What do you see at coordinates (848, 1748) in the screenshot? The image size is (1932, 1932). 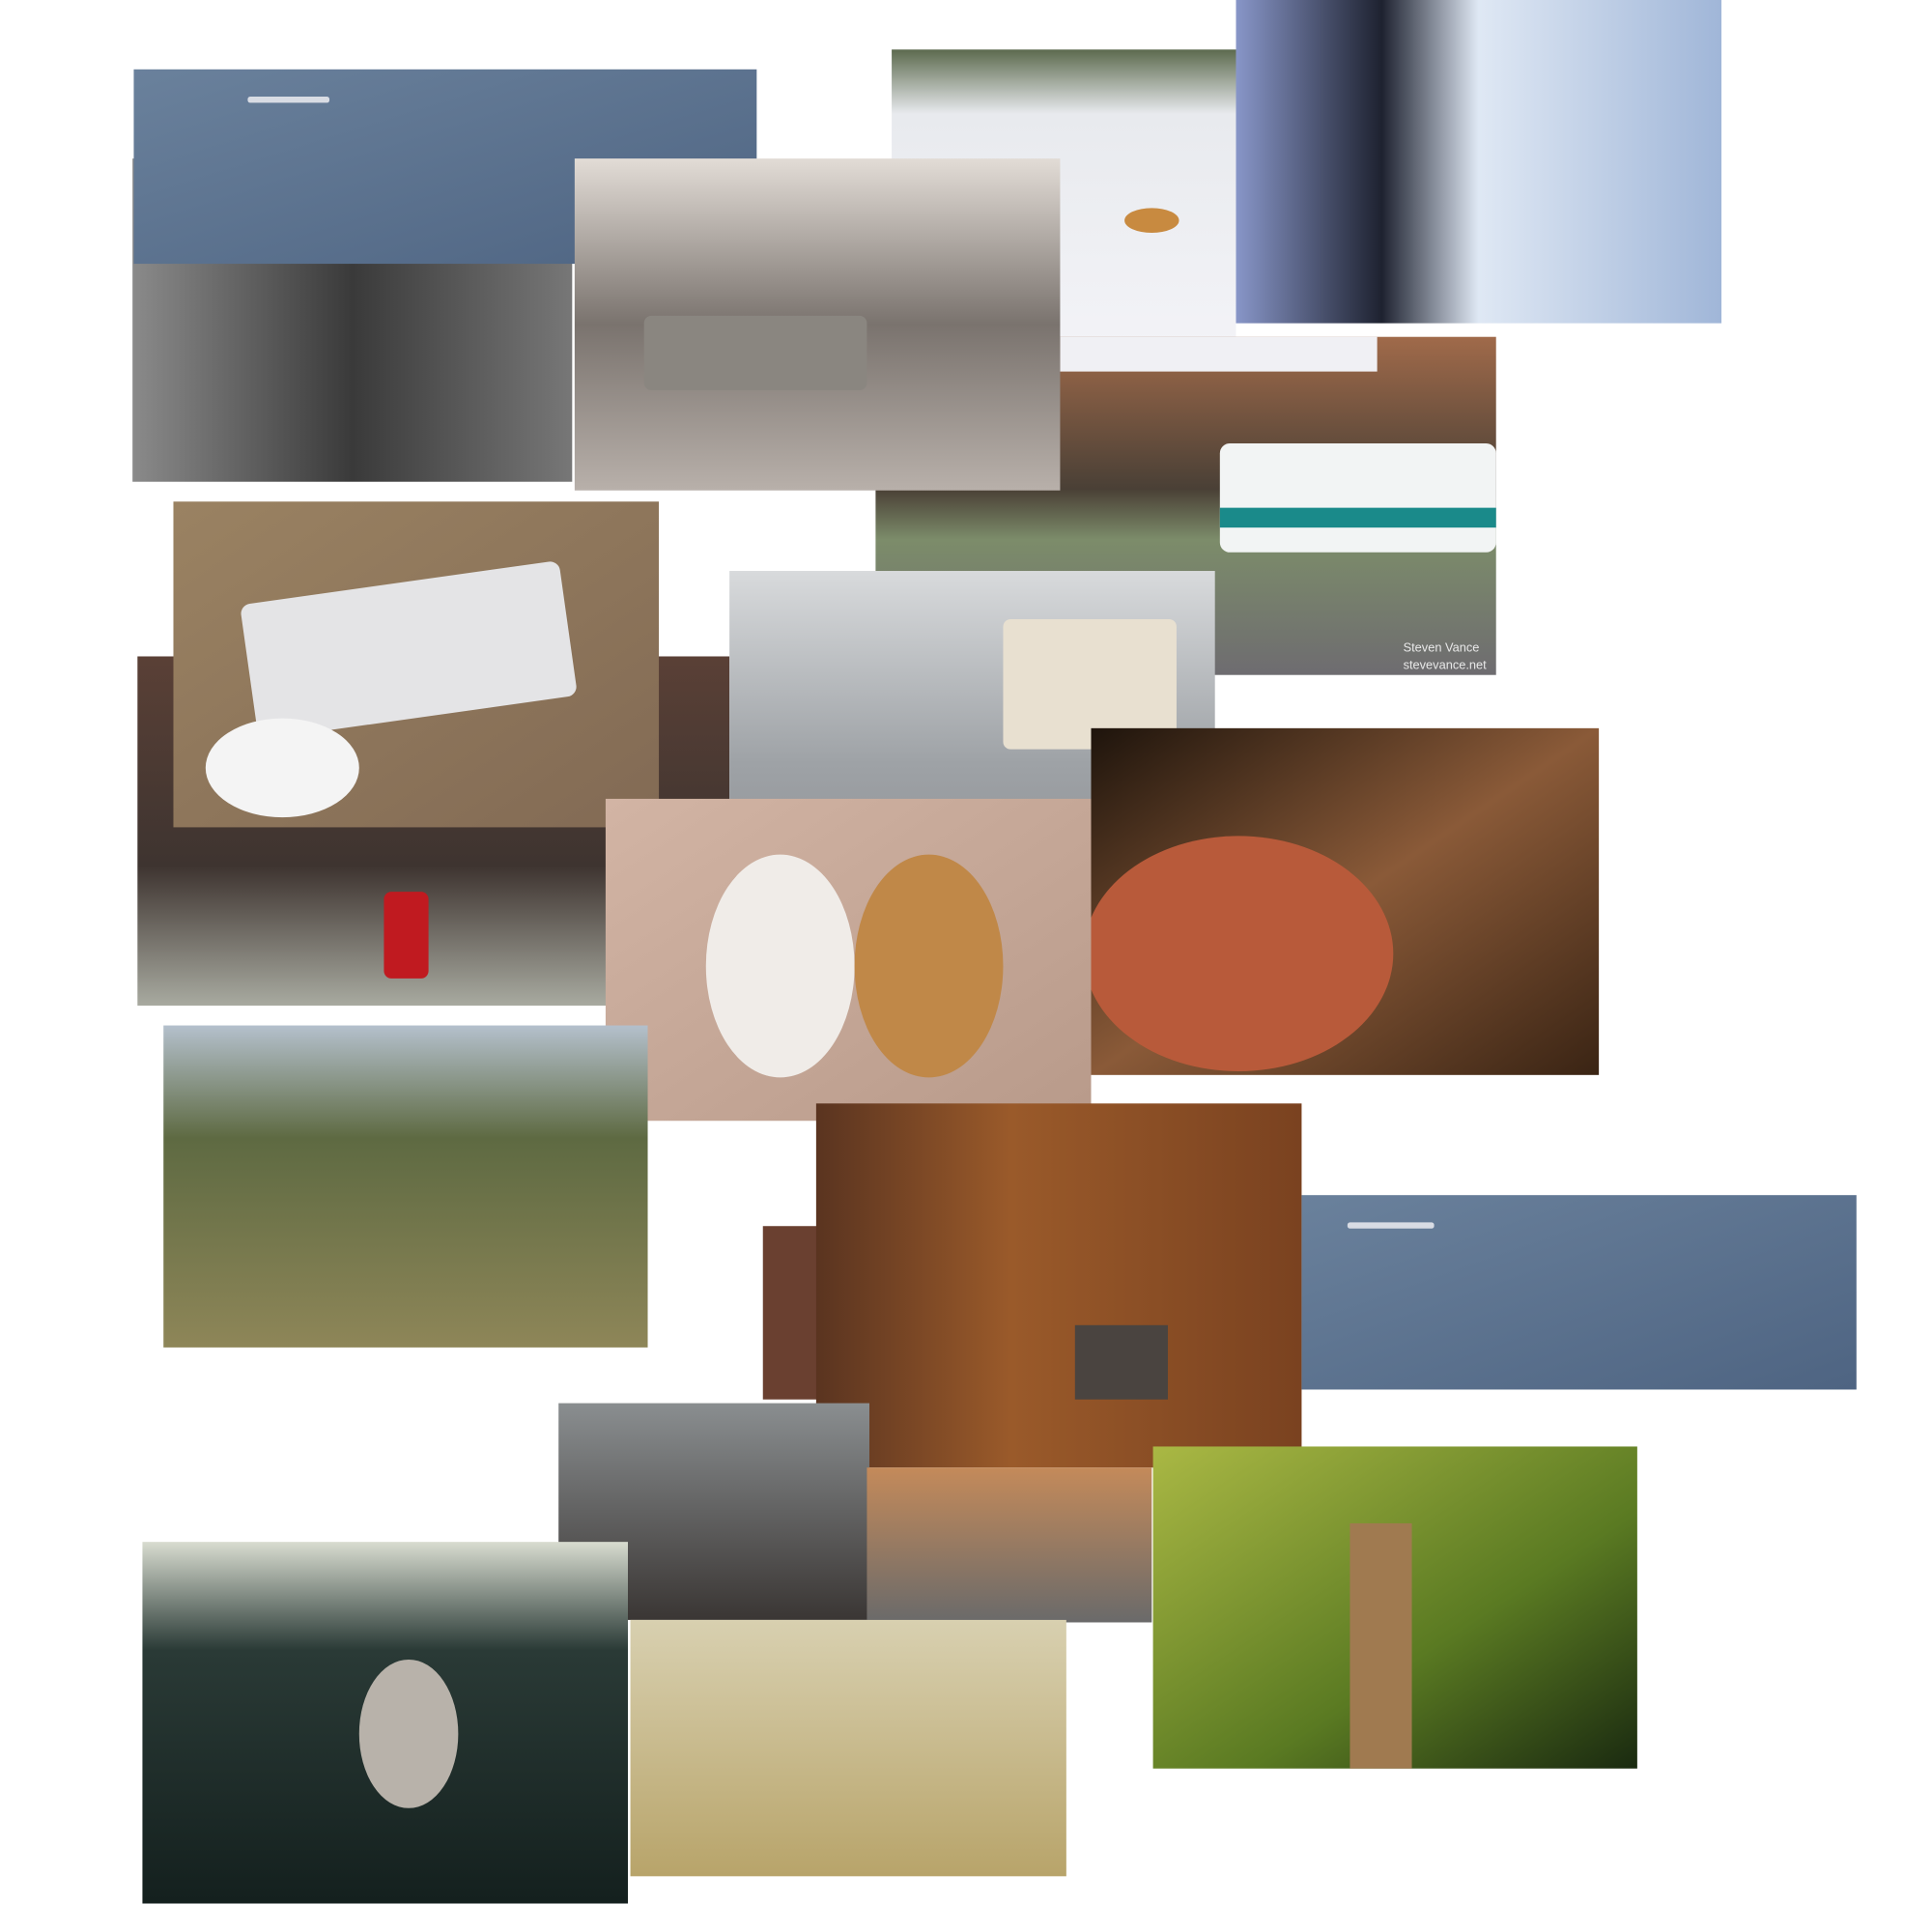 I see `photo-giraffes-indoor` at bounding box center [848, 1748].